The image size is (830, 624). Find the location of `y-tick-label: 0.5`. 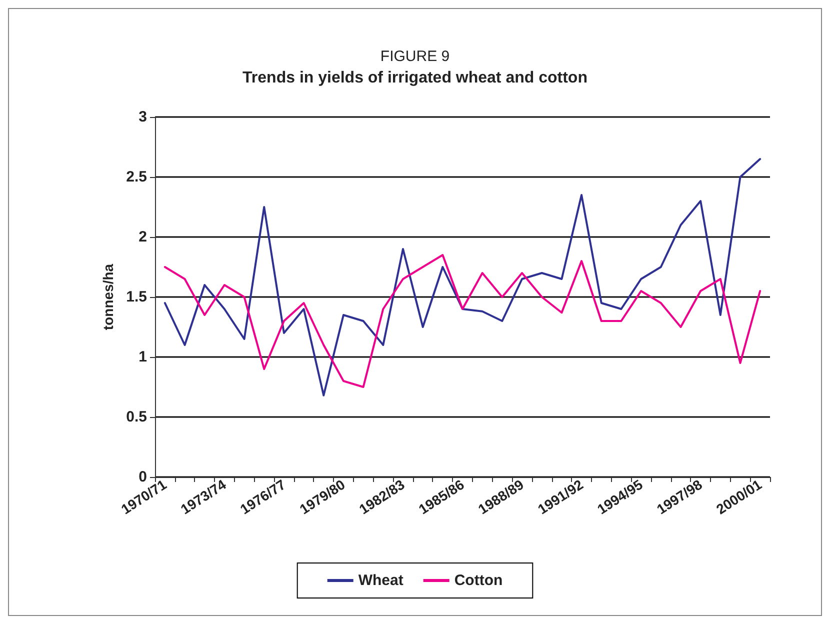

y-tick-label: 0.5 is located at coordinates (136, 417).